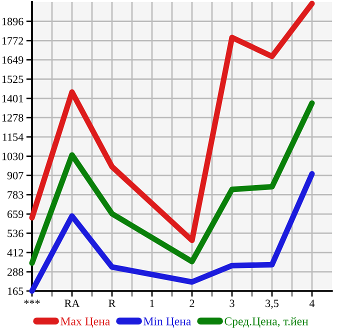 This screenshot has width=345, height=335. What do you see at coordinates (13, 137) in the screenshot?
I see `y-tick-label: 1154` at bounding box center [13, 137].